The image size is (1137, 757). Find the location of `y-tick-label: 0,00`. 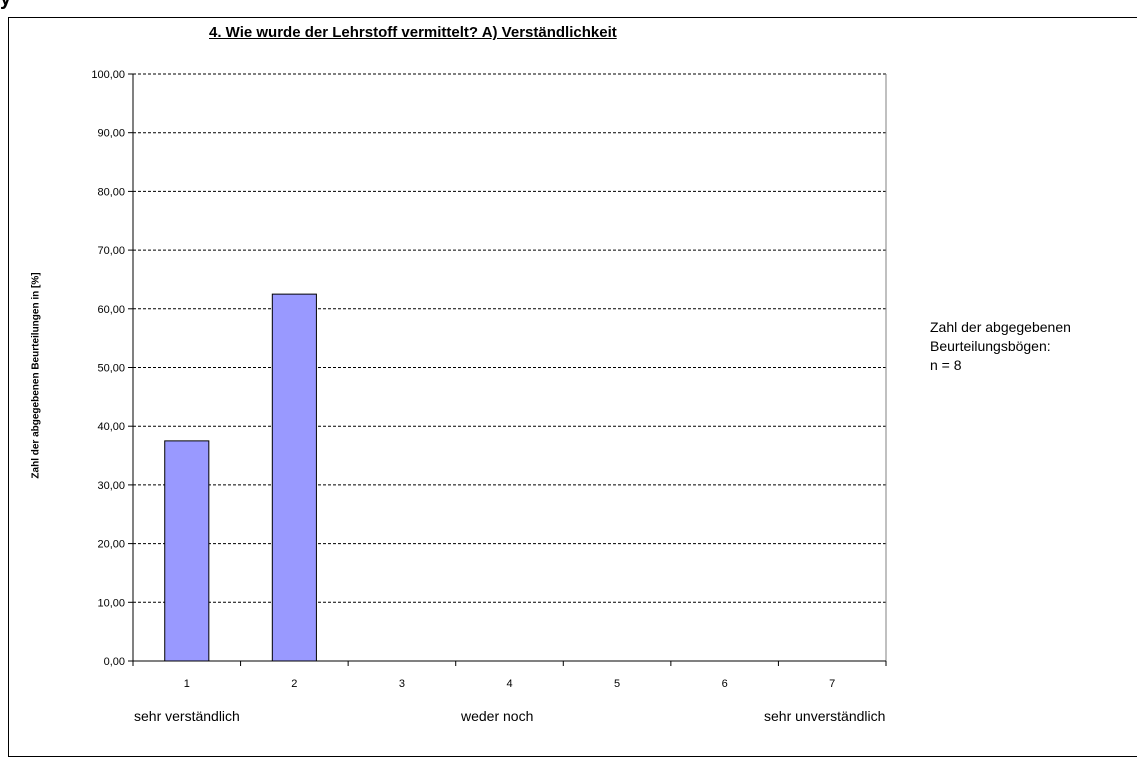

y-tick-label: 0,00 is located at coordinates (114, 662).